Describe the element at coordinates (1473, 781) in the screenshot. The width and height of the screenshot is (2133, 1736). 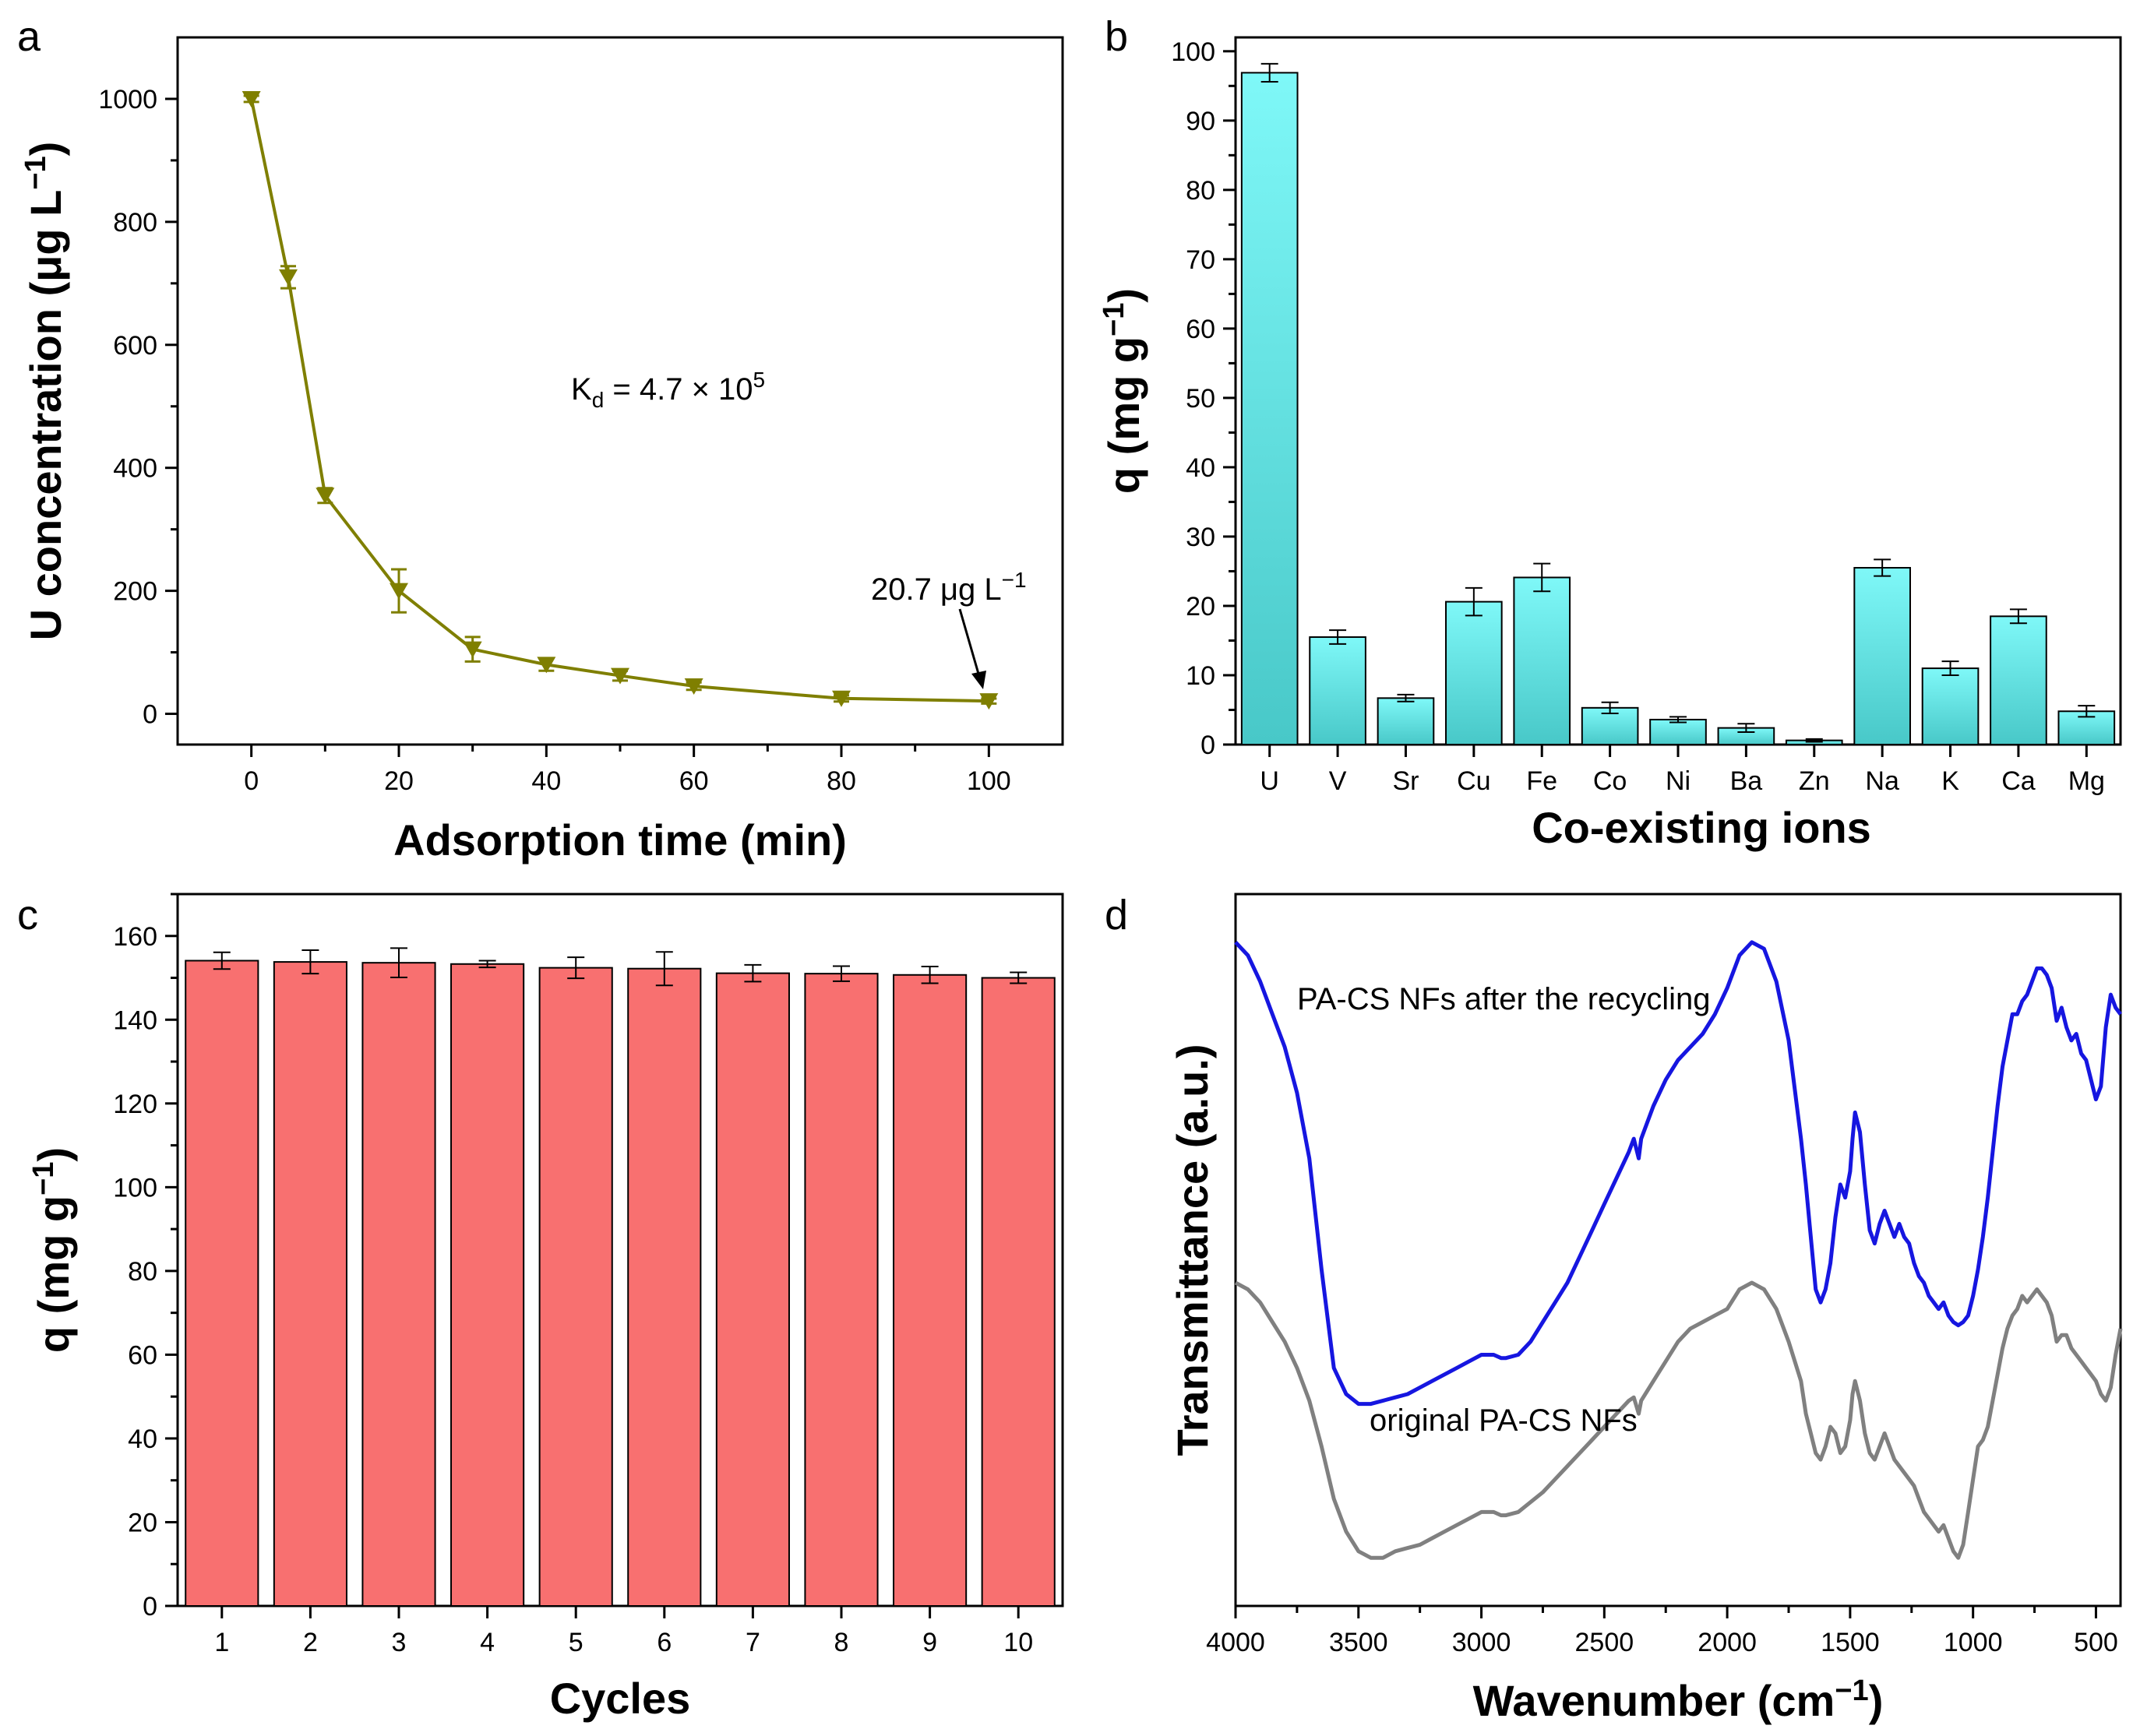
I see `panel-b-x-tick-label: Cu` at that location.